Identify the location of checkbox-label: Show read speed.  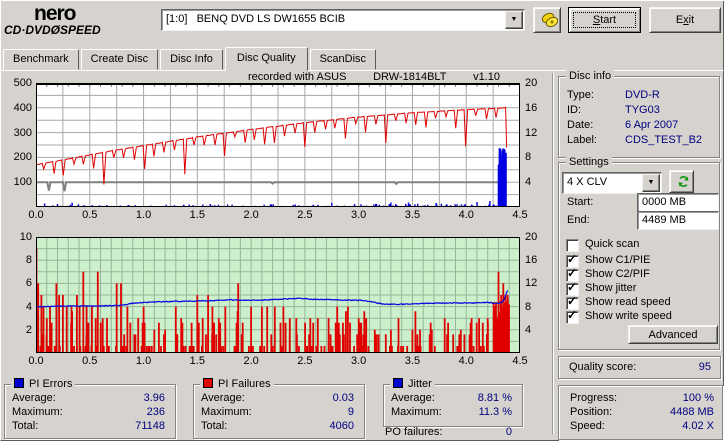
(628, 302).